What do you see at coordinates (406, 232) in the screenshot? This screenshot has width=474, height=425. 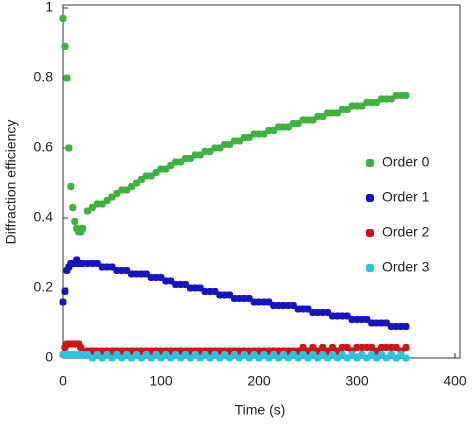 I see `legend-label: Order 2` at bounding box center [406, 232].